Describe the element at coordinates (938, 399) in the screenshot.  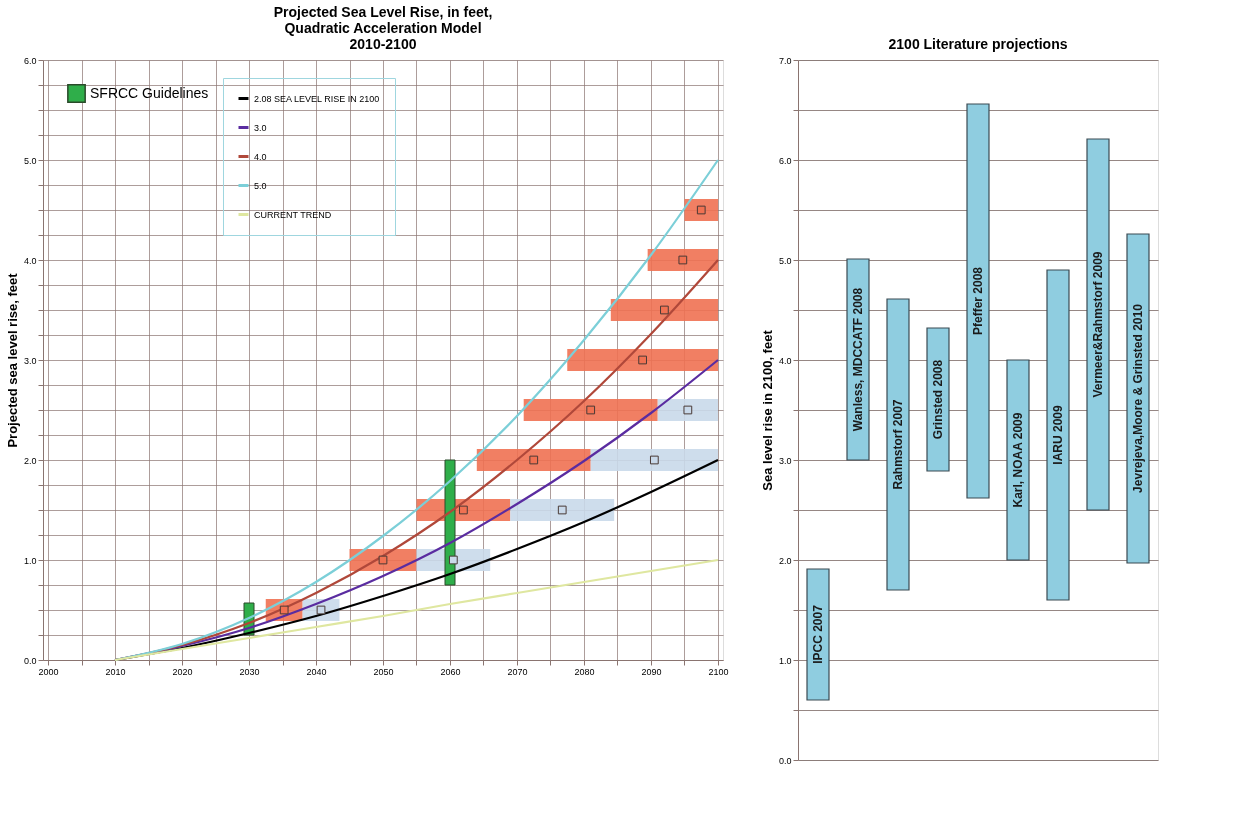
I see `category-label: Grinsted 2008` at that location.